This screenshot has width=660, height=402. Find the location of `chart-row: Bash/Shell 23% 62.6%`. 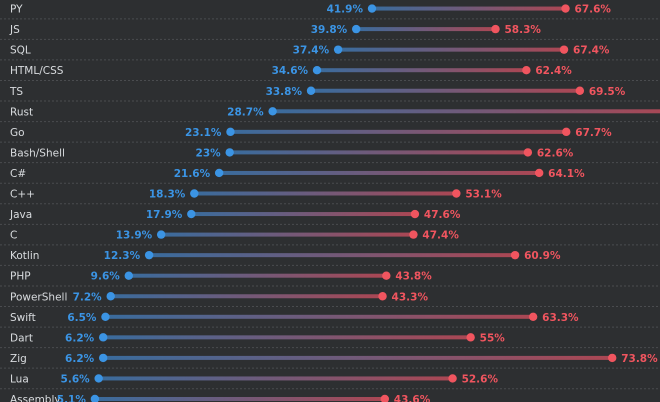

chart-row: Bash/Shell 23% 62.6% is located at coordinates (330, 155).